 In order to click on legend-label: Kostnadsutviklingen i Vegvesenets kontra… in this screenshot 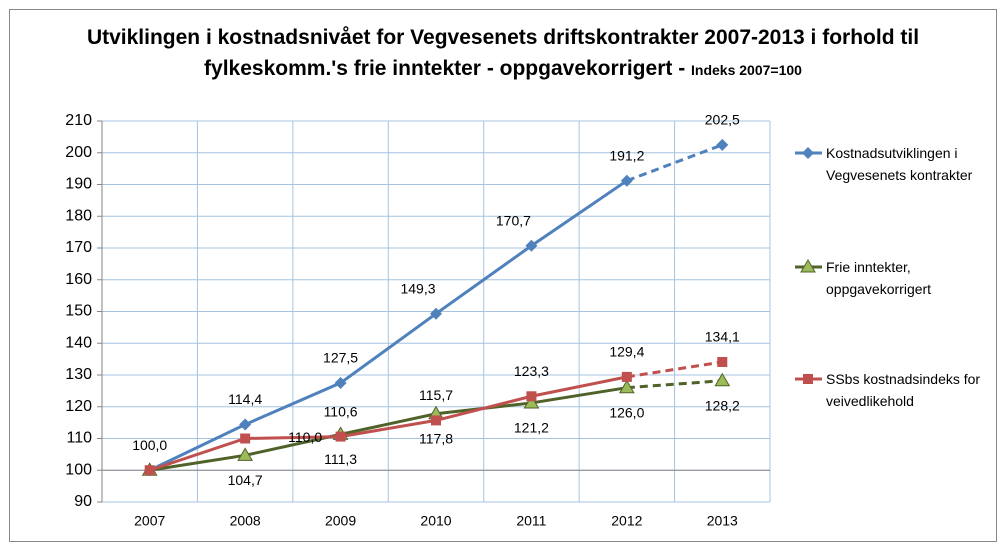, I will do `click(899, 164)`.